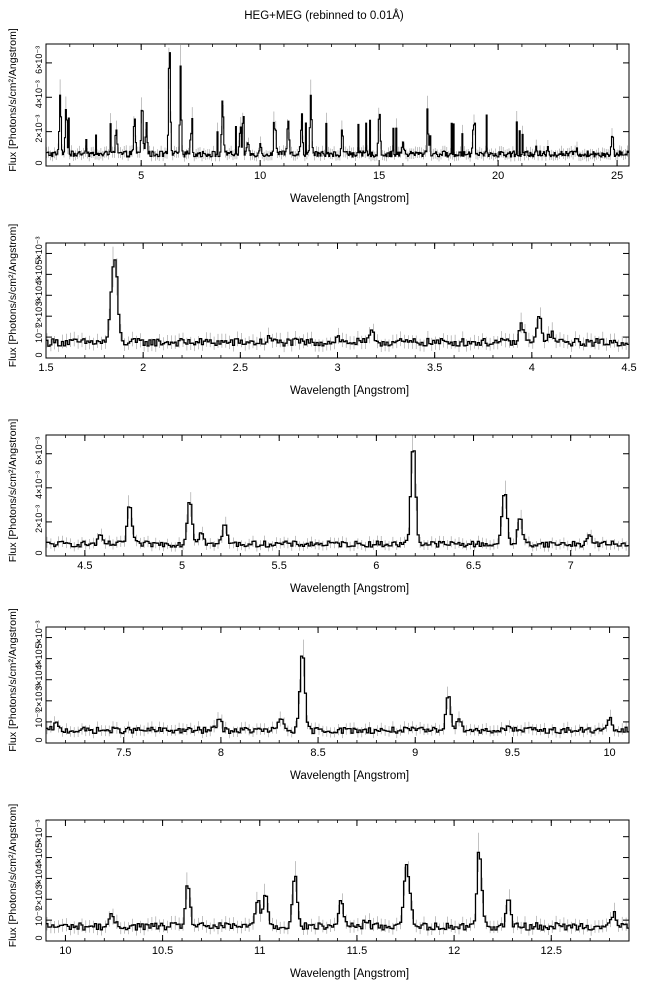  What do you see at coordinates (379, 176) in the screenshot?
I see `x-tick-label: 15` at bounding box center [379, 176].